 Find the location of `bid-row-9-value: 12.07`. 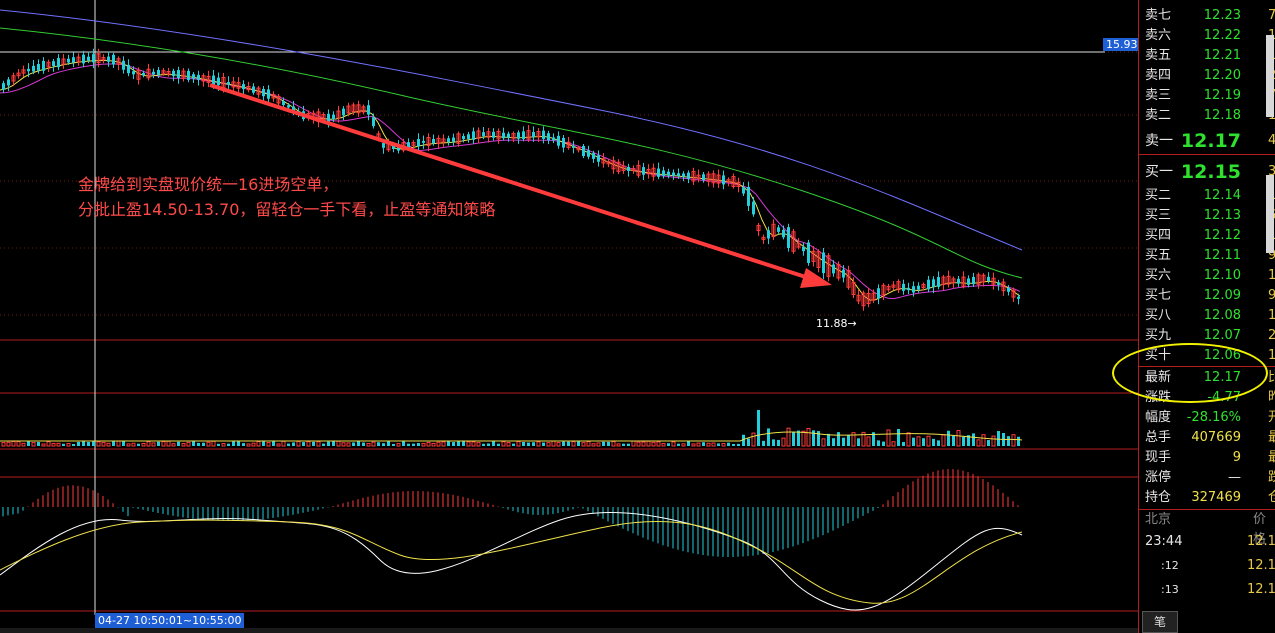

bid-row-9-value: 12.07 is located at coordinates (1222, 335).